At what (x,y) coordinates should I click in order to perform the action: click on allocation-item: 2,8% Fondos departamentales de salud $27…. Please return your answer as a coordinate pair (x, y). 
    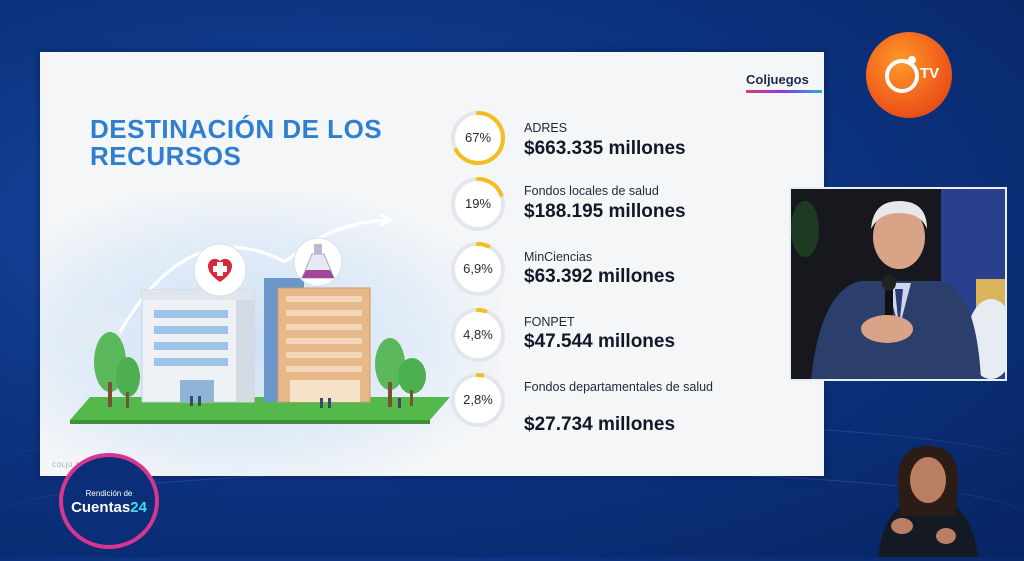
    Looking at the image, I should click on (633, 405).